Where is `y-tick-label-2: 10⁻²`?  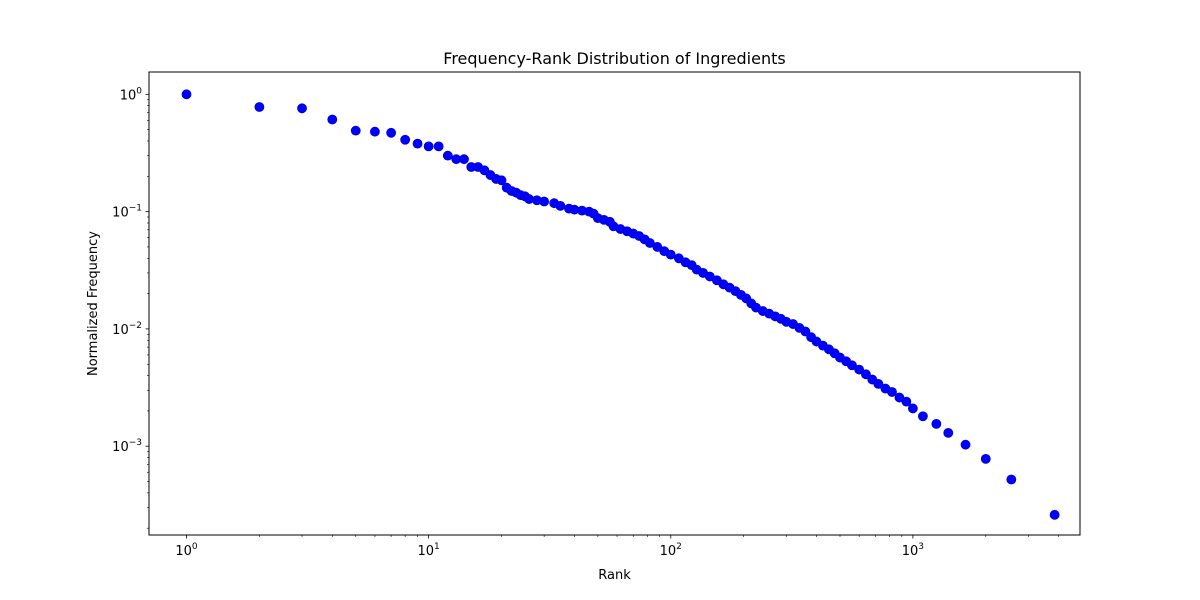 y-tick-label-2: 10⁻² is located at coordinates (127, 329).